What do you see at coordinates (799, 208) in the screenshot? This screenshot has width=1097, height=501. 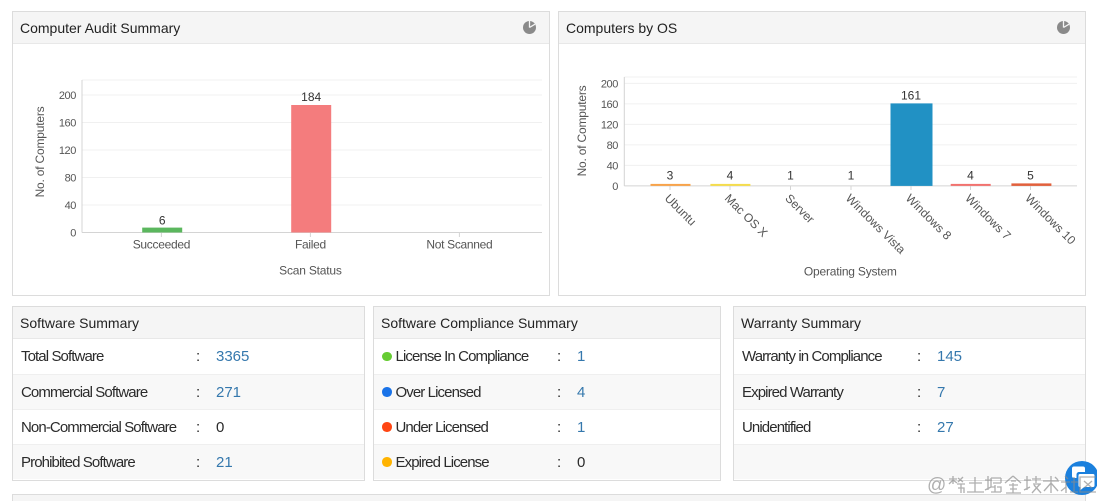 I see `svg-text: Server` at bounding box center [799, 208].